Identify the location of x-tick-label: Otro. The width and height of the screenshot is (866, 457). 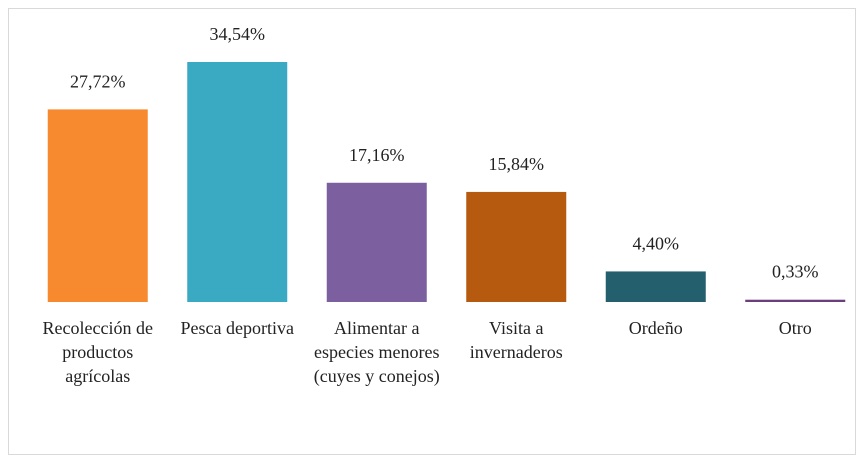
(795, 328).